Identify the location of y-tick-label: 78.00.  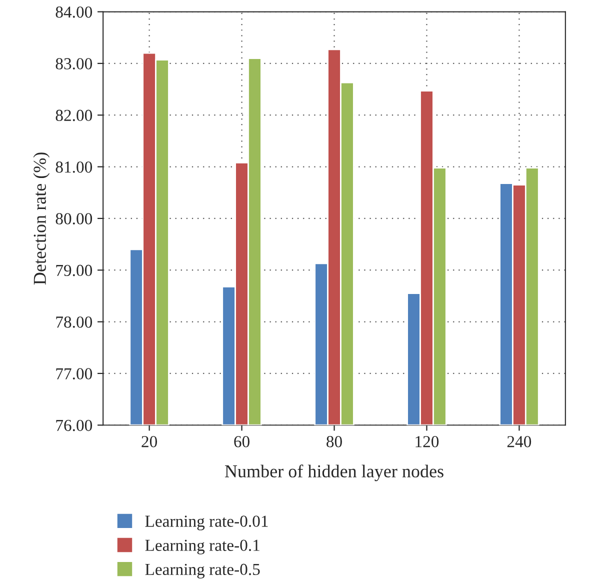
(74, 322).